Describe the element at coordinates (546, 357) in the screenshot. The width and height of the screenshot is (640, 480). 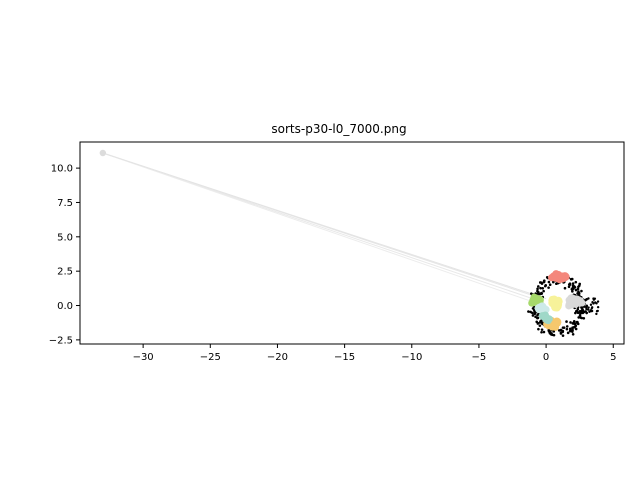
I see `x-tick-label: 0` at that location.